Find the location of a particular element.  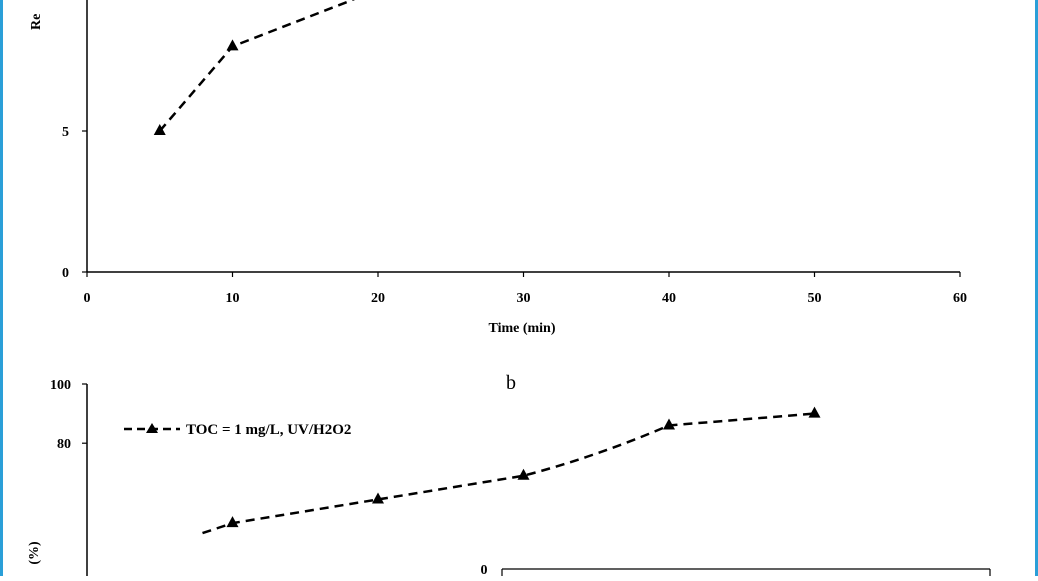

chart-b-legend: TOC = 1 mg/L, UV/H2O2 is located at coordinates (237, 430).